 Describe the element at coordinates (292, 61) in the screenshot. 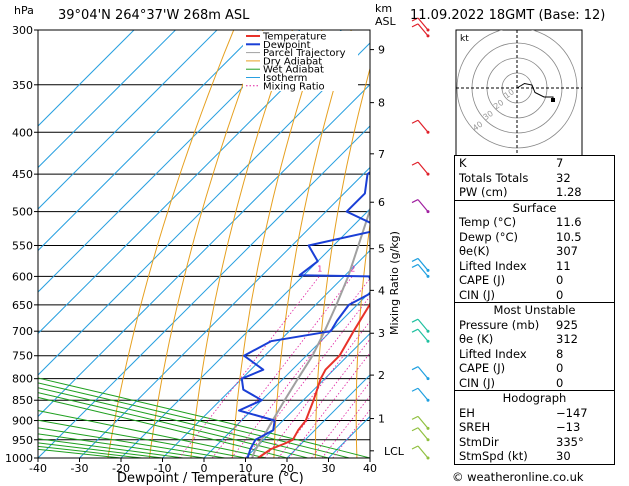

I see `legend-label: Dry Adiabat` at that location.